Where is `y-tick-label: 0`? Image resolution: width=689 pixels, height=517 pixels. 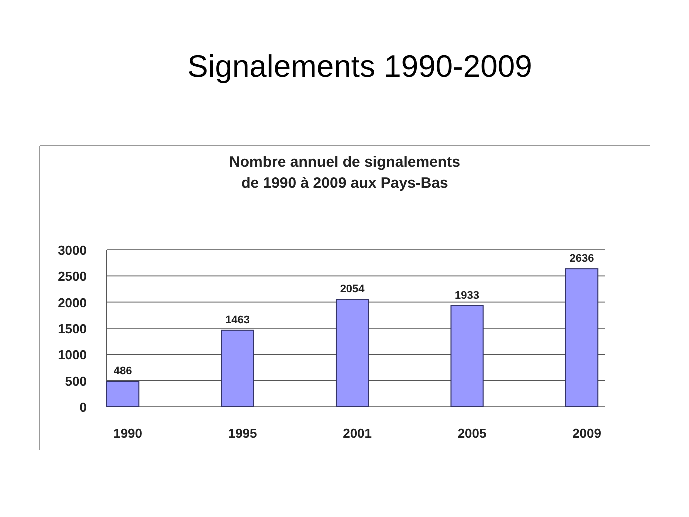 y-tick-label: 0 is located at coordinates (83, 407).